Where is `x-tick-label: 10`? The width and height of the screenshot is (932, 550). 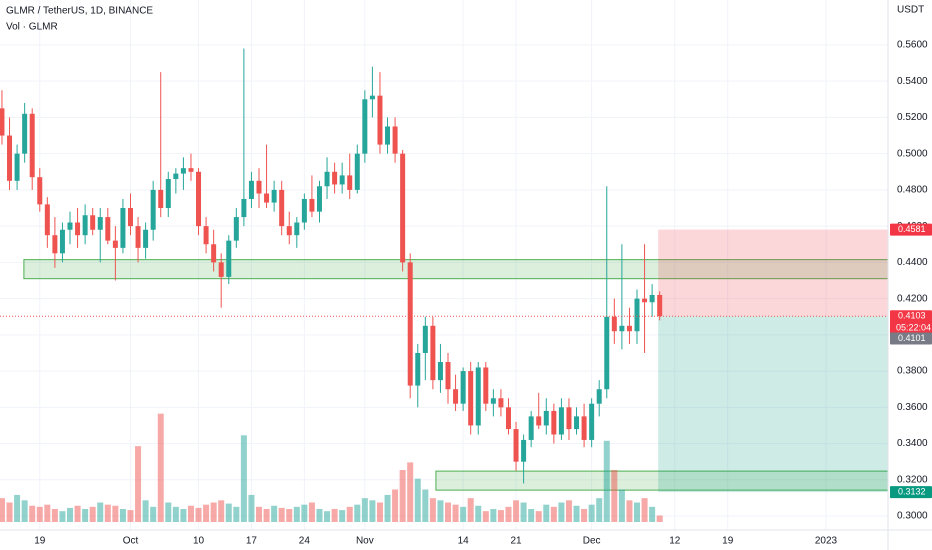 x-tick-label: 10 is located at coordinates (199, 541).